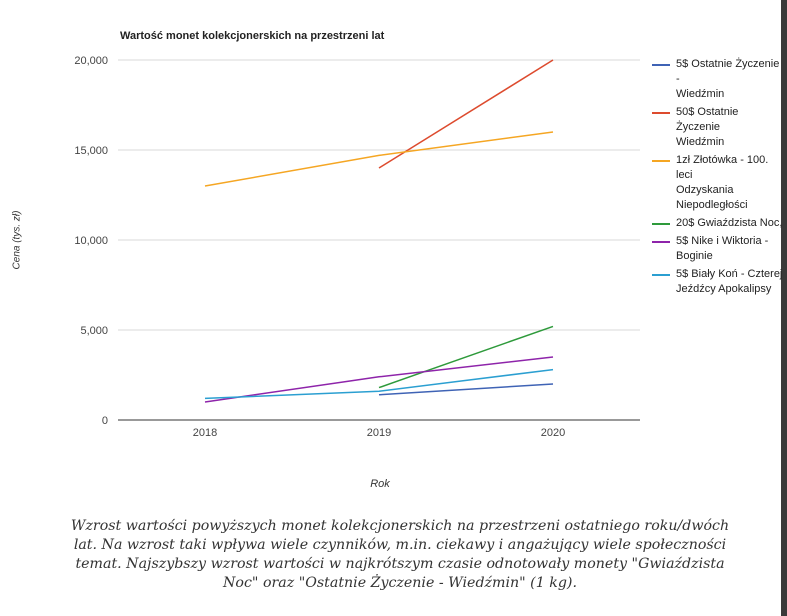 The height and width of the screenshot is (616, 787). Describe the element at coordinates (105, 421) in the screenshot. I see `y-tick-label: 0` at that location.